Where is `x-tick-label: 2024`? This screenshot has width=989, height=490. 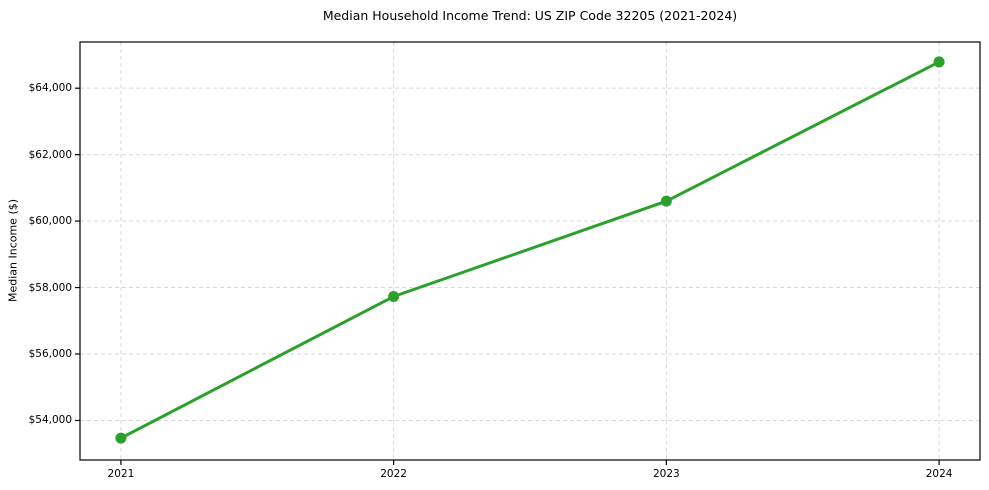 x-tick-label: 2024 is located at coordinates (939, 474).